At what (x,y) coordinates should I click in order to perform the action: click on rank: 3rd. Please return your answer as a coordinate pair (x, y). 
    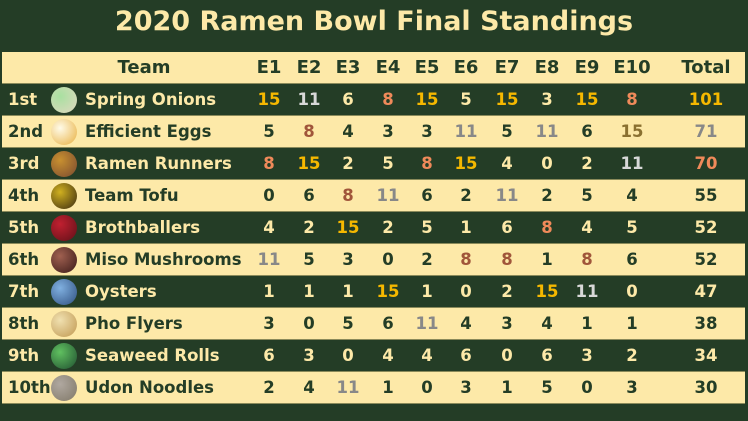
    Looking at the image, I should click on (24, 163).